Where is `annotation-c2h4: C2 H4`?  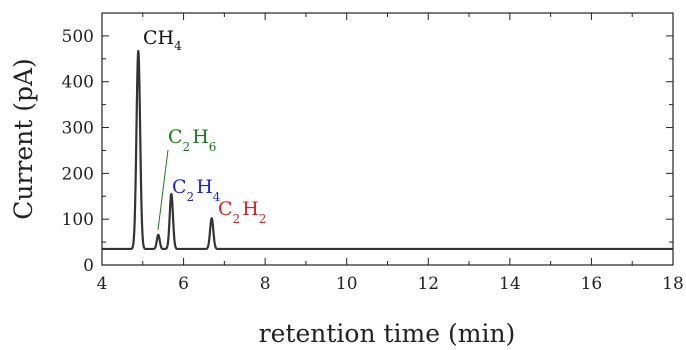
annotation-c2h4: C2 H4 is located at coordinates (196, 190).